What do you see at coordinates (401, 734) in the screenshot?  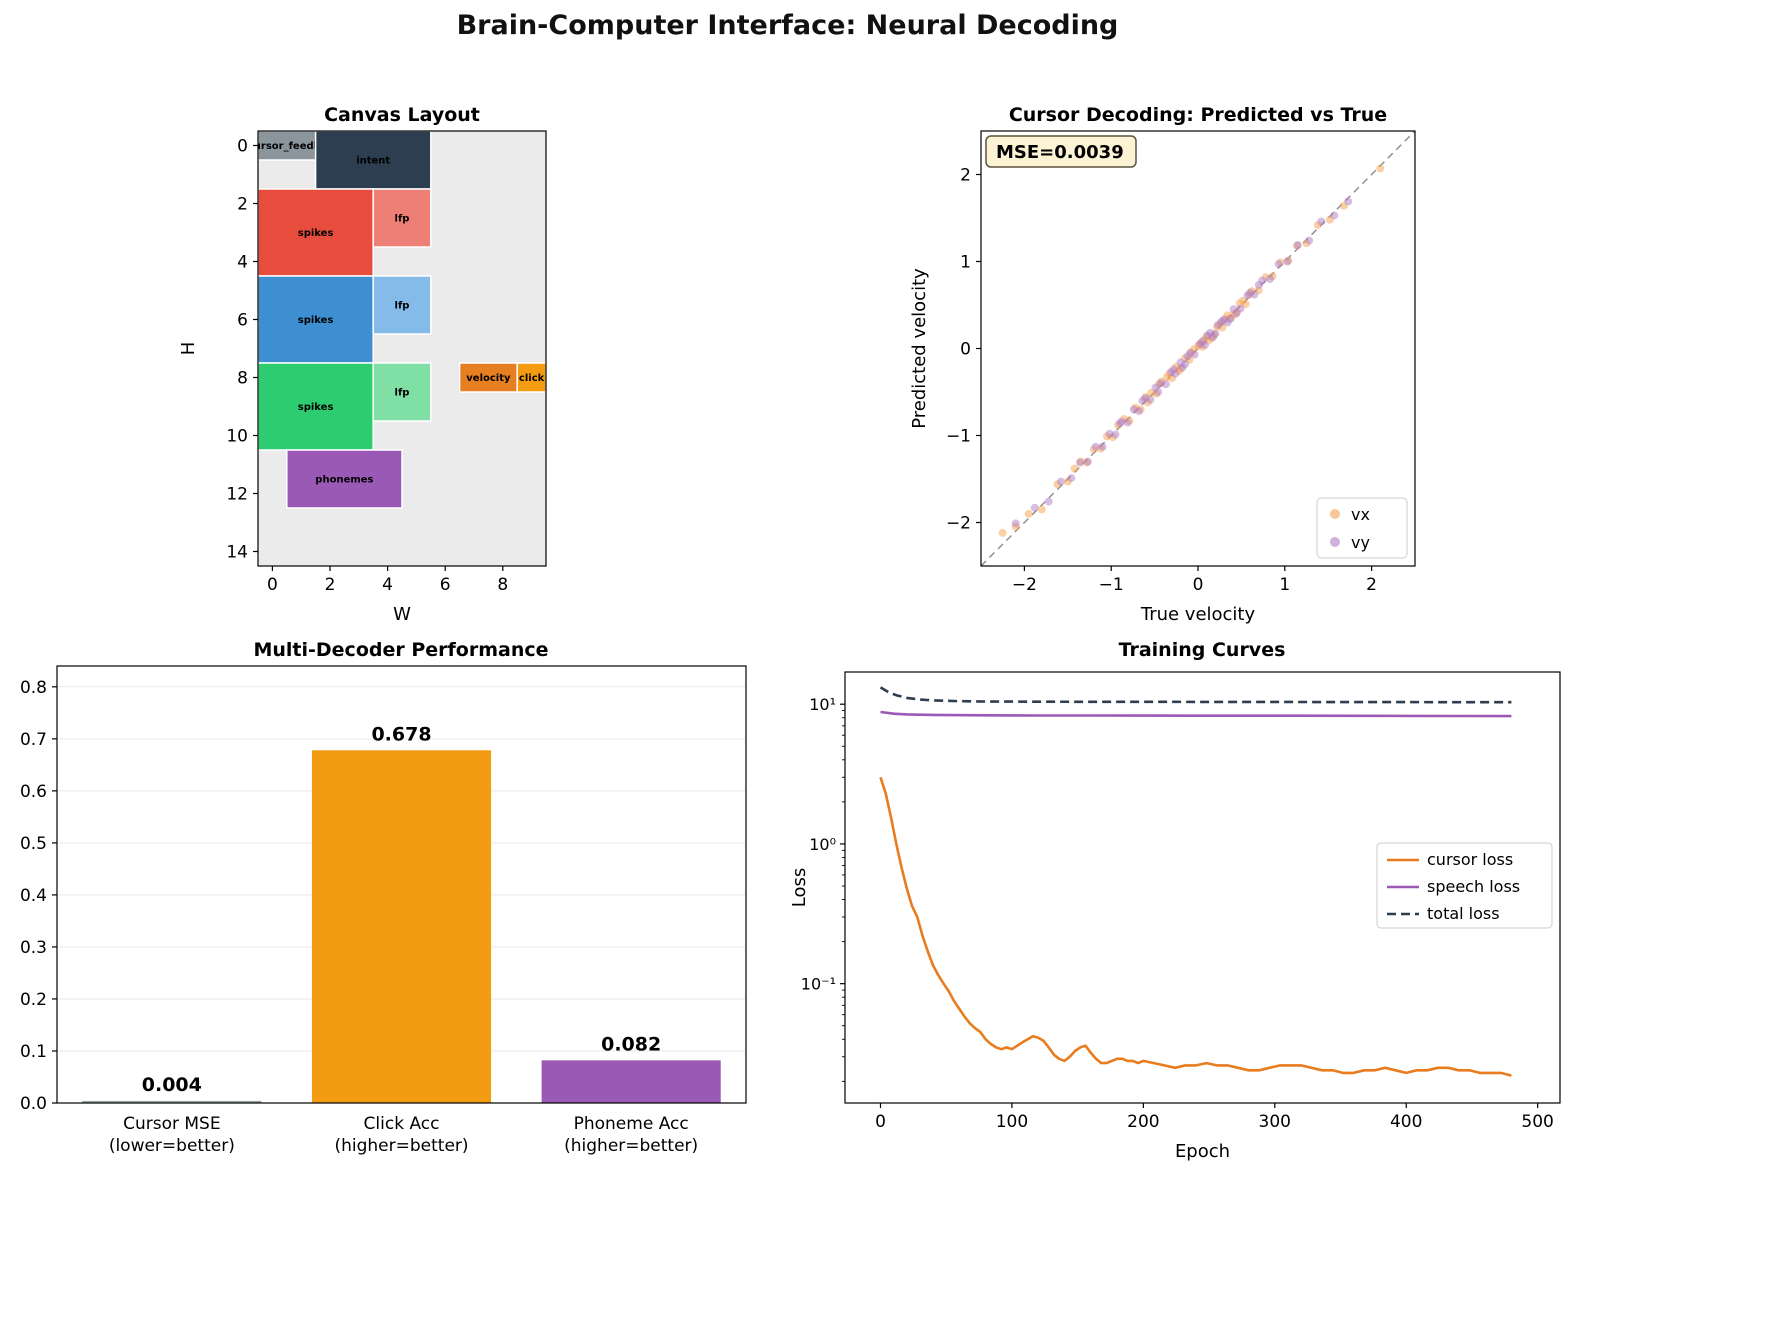 I see `bar-value-label: 0.678` at bounding box center [401, 734].